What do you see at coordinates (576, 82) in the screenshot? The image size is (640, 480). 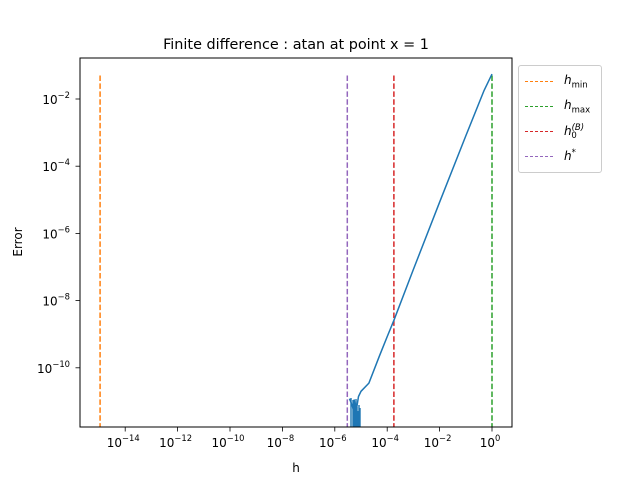 I see `legend-label: hmin` at bounding box center [576, 82].